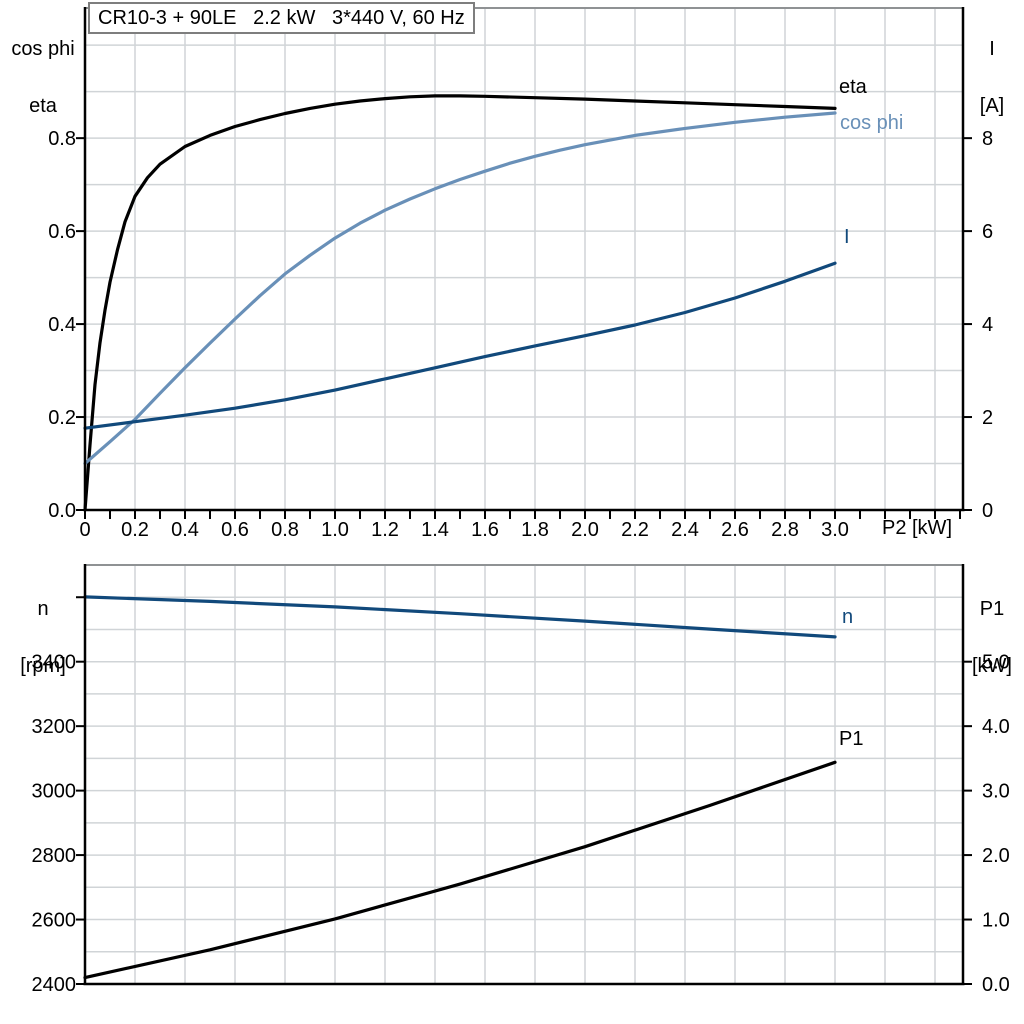  I want to click on x-tick-label: 2.4, so click(685, 530).